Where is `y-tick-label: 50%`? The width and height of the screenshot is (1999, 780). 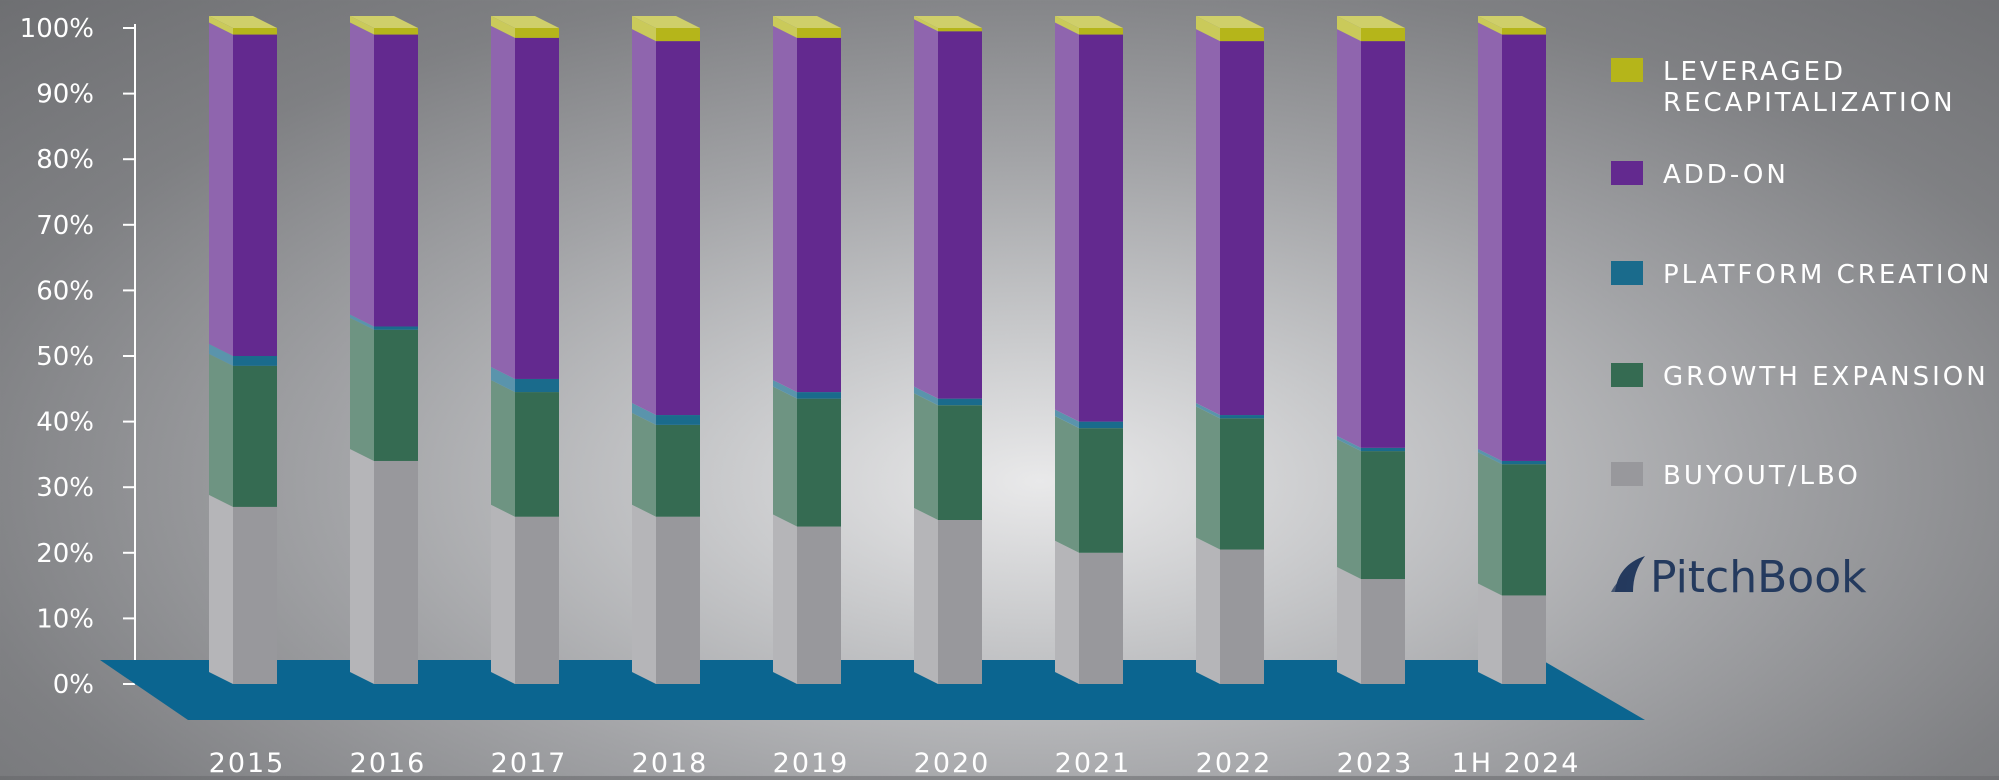 y-tick-label: 50% is located at coordinates (65, 357).